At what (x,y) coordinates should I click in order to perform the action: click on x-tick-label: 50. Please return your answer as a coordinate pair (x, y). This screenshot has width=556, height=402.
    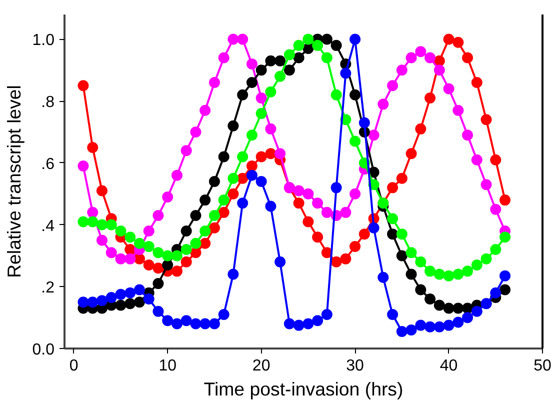
    Looking at the image, I should click on (543, 366).